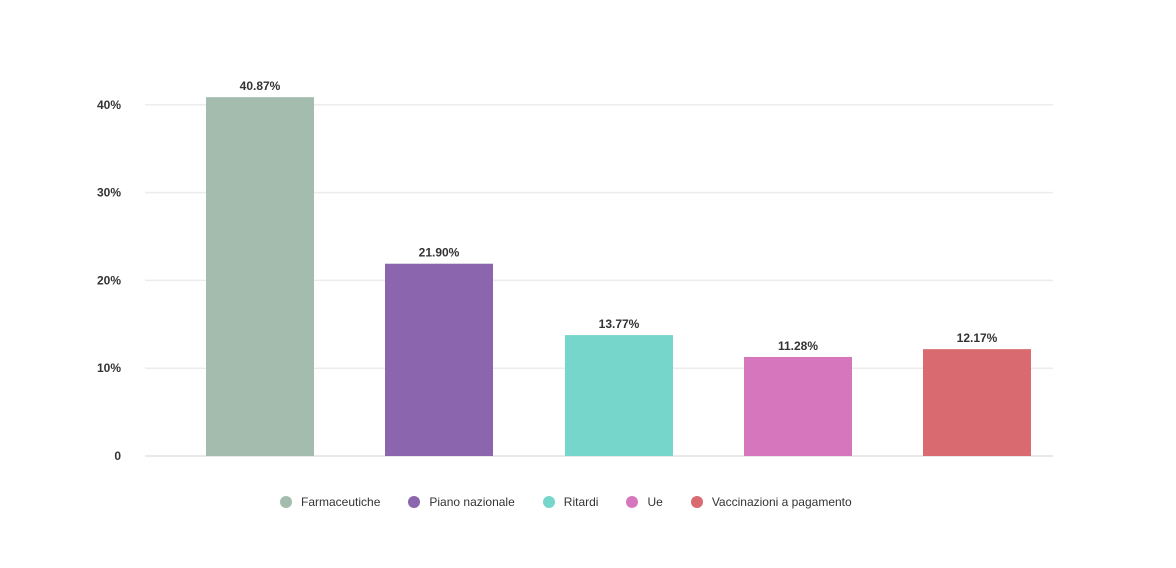 The image size is (1176, 568). What do you see at coordinates (977, 338) in the screenshot?
I see `data-label: 12.17%` at bounding box center [977, 338].